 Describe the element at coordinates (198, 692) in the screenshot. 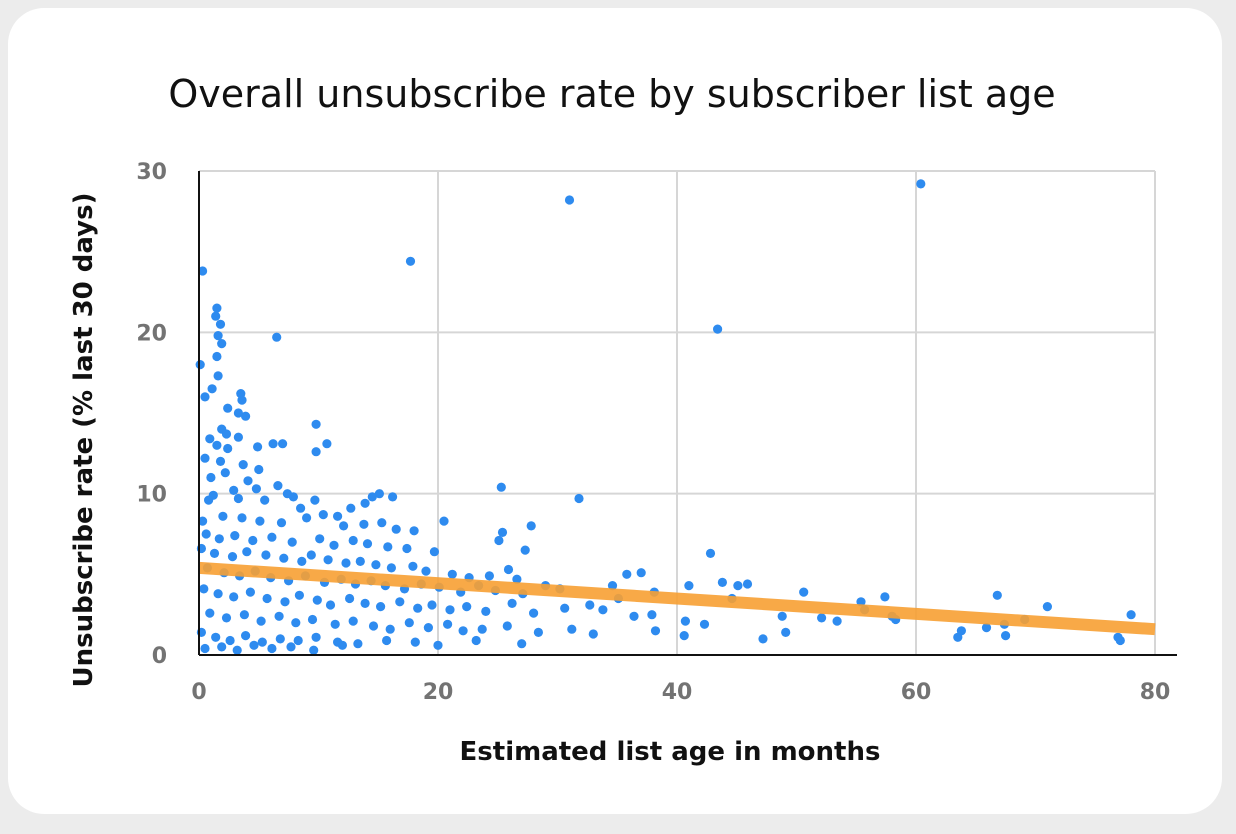

I see `x-tick-label: 0` at that location.